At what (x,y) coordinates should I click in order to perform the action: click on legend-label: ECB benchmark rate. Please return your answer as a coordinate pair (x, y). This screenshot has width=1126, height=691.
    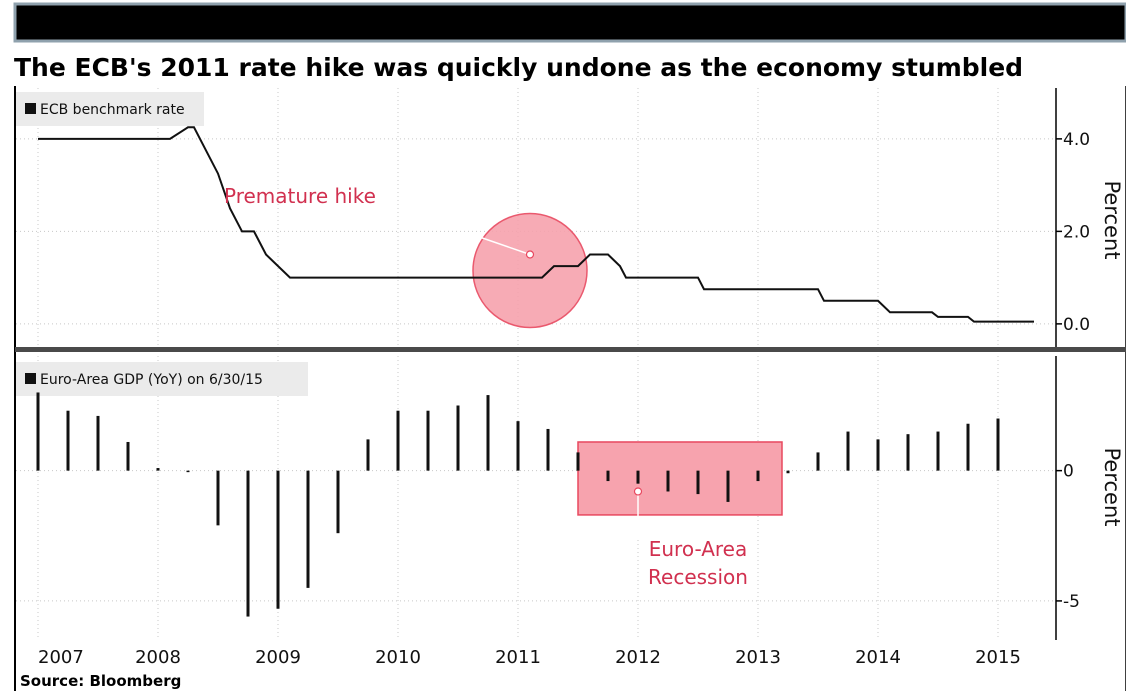
    Looking at the image, I should click on (112, 110).